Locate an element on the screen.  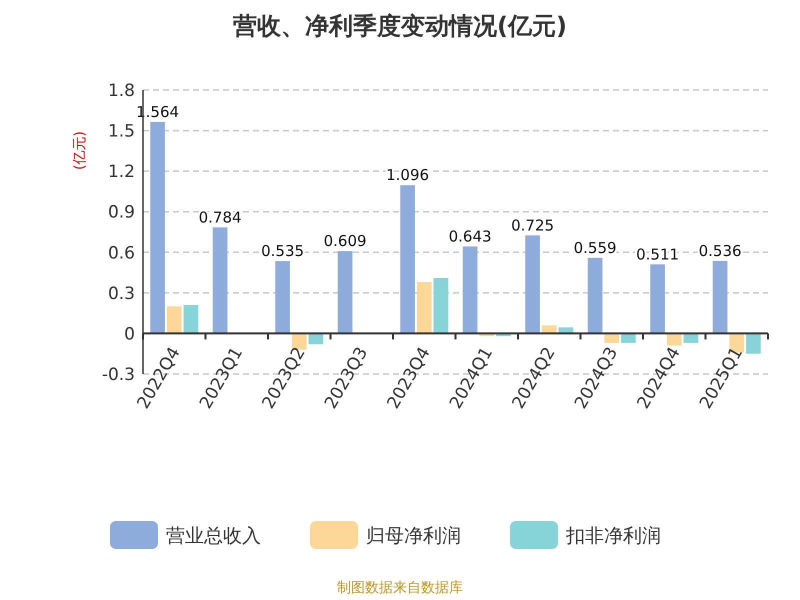
data-label: 0.559 is located at coordinates (595, 247).